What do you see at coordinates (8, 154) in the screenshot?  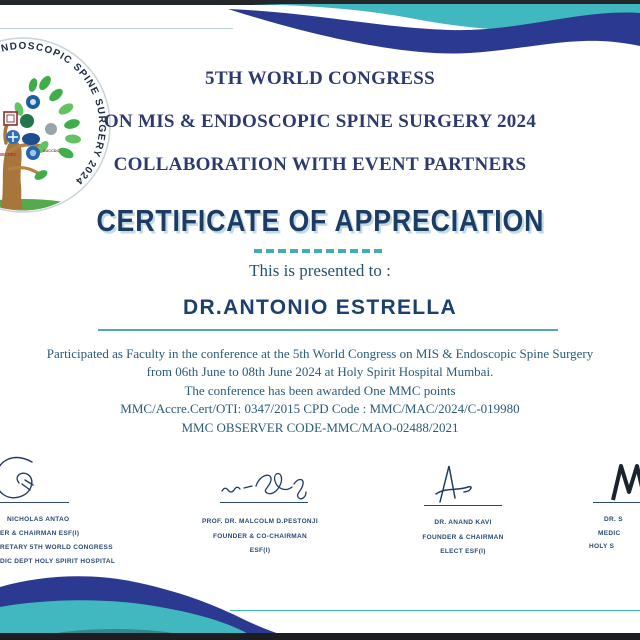 I see `partner-badge-label: SECPEC` at bounding box center [8, 154].